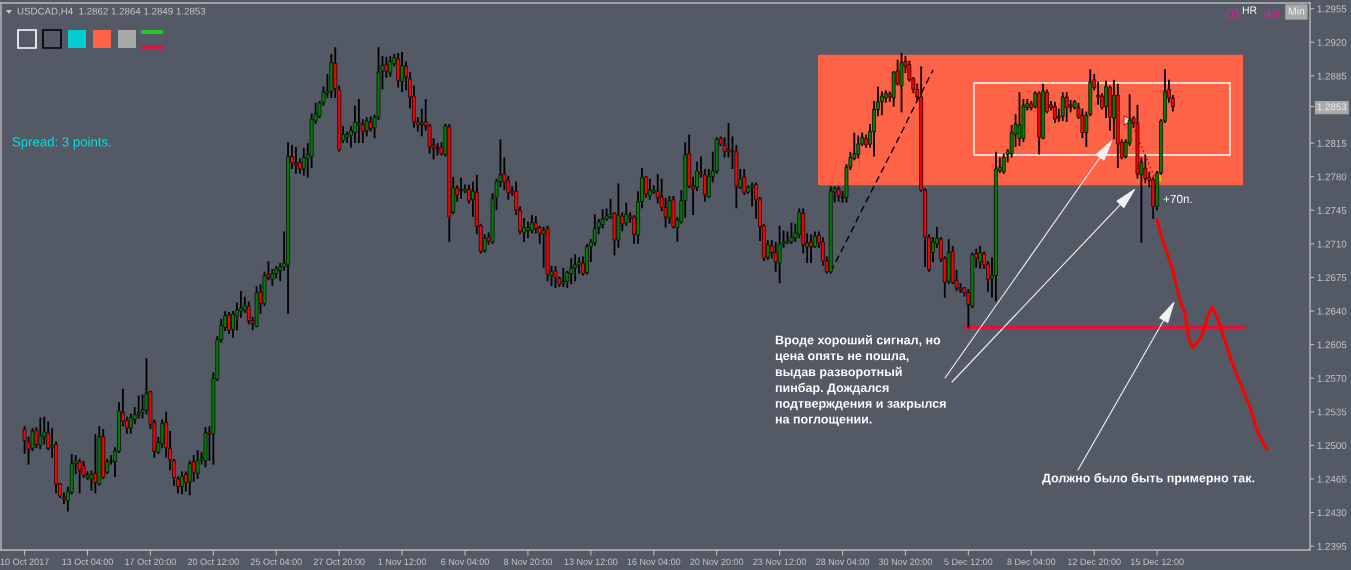 The width and height of the screenshot is (1351, 570). Describe the element at coordinates (402, 561) in the screenshot. I see `x-tick-label: 1 Nov 12:00` at that location.